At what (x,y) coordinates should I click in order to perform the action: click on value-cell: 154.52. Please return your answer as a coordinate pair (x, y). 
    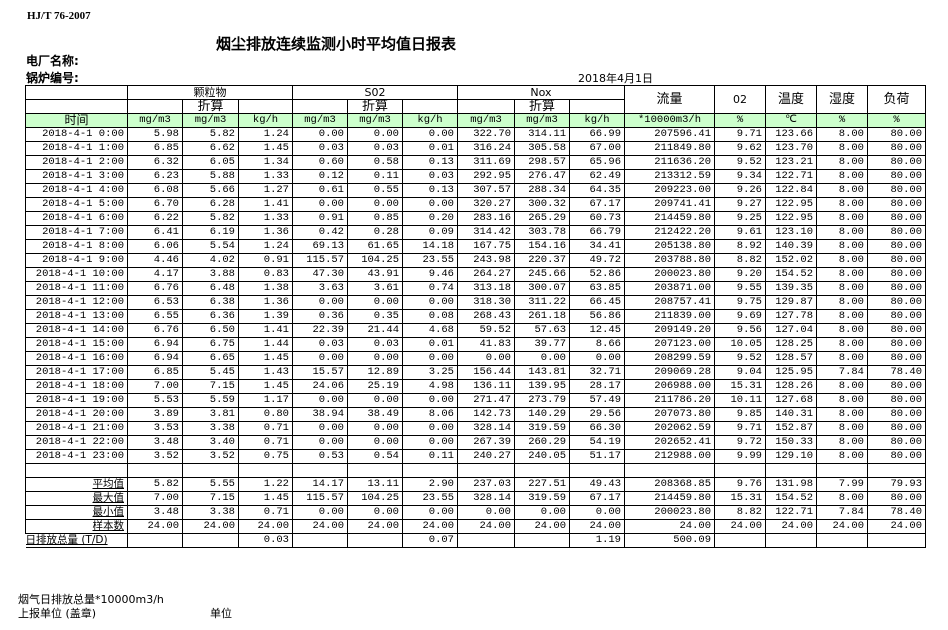
    Looking at the image, I should click on (791, 274).